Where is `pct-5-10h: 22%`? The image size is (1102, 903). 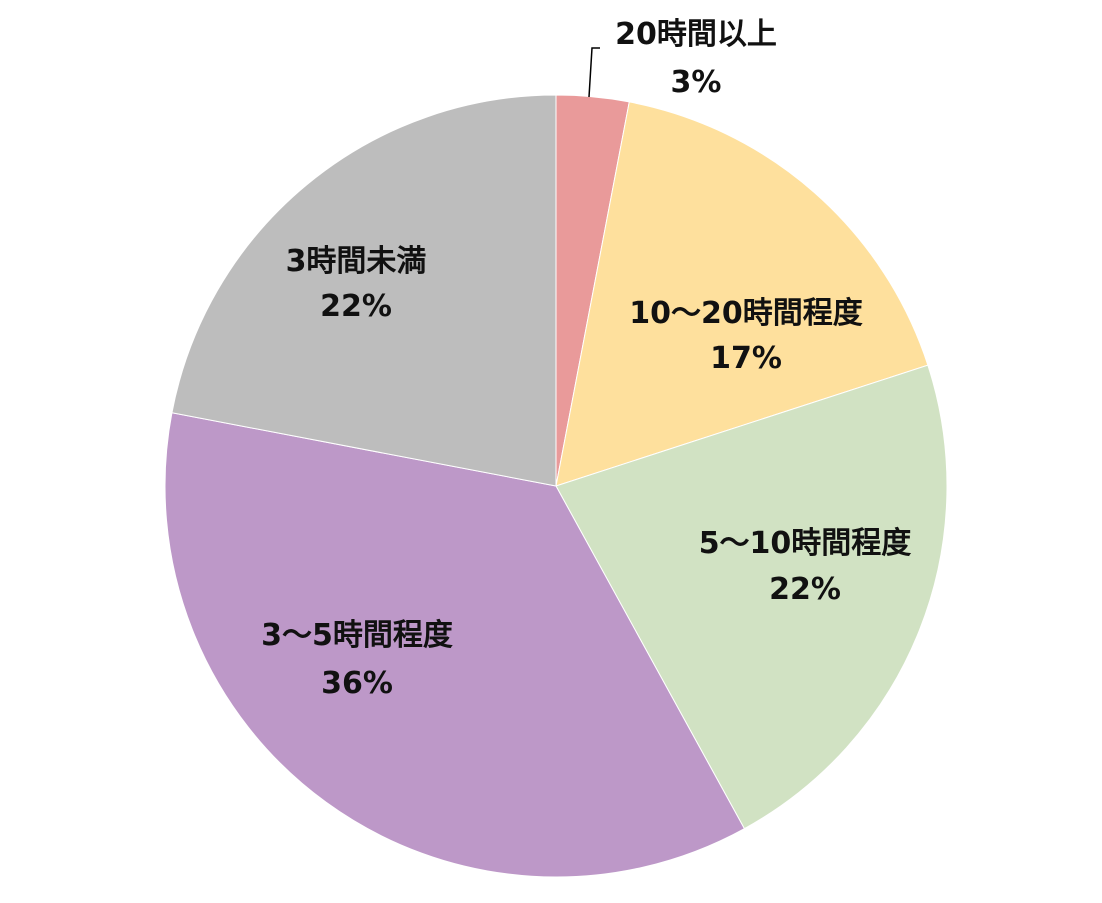
pct-5-10h: 22% is located at coordinates (805, 589).